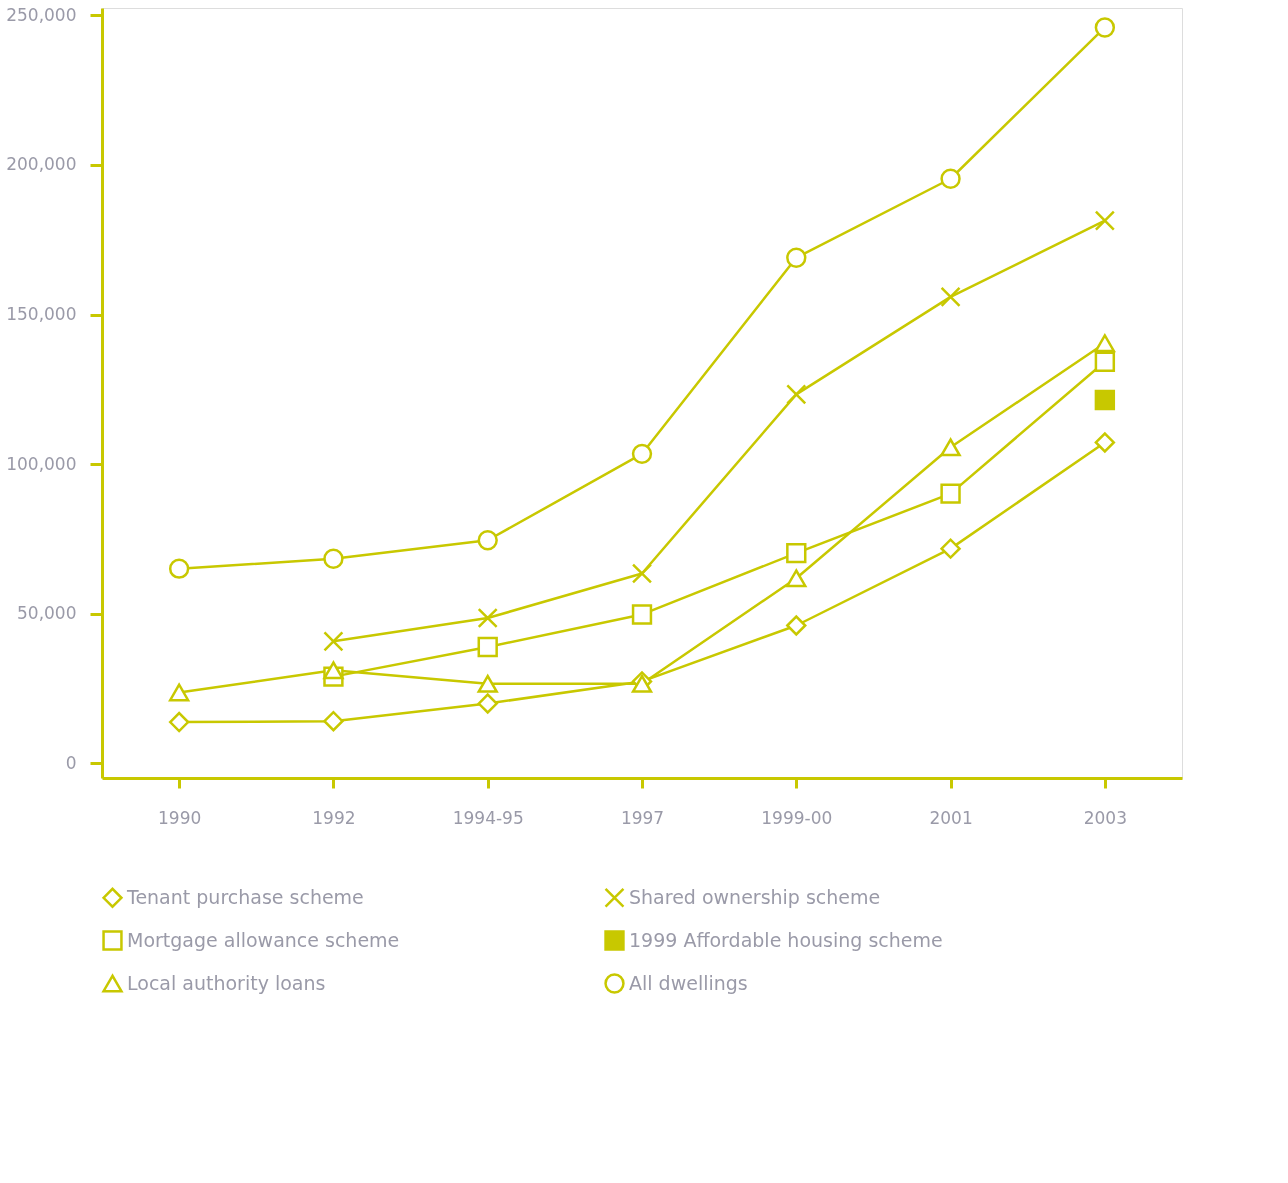 This screenshot has height=1183, width=1288. What do you see at coordinates (180, 817) in the screenshot?
I see `x-tick-label: 1990` at bounding box center [180, 817].